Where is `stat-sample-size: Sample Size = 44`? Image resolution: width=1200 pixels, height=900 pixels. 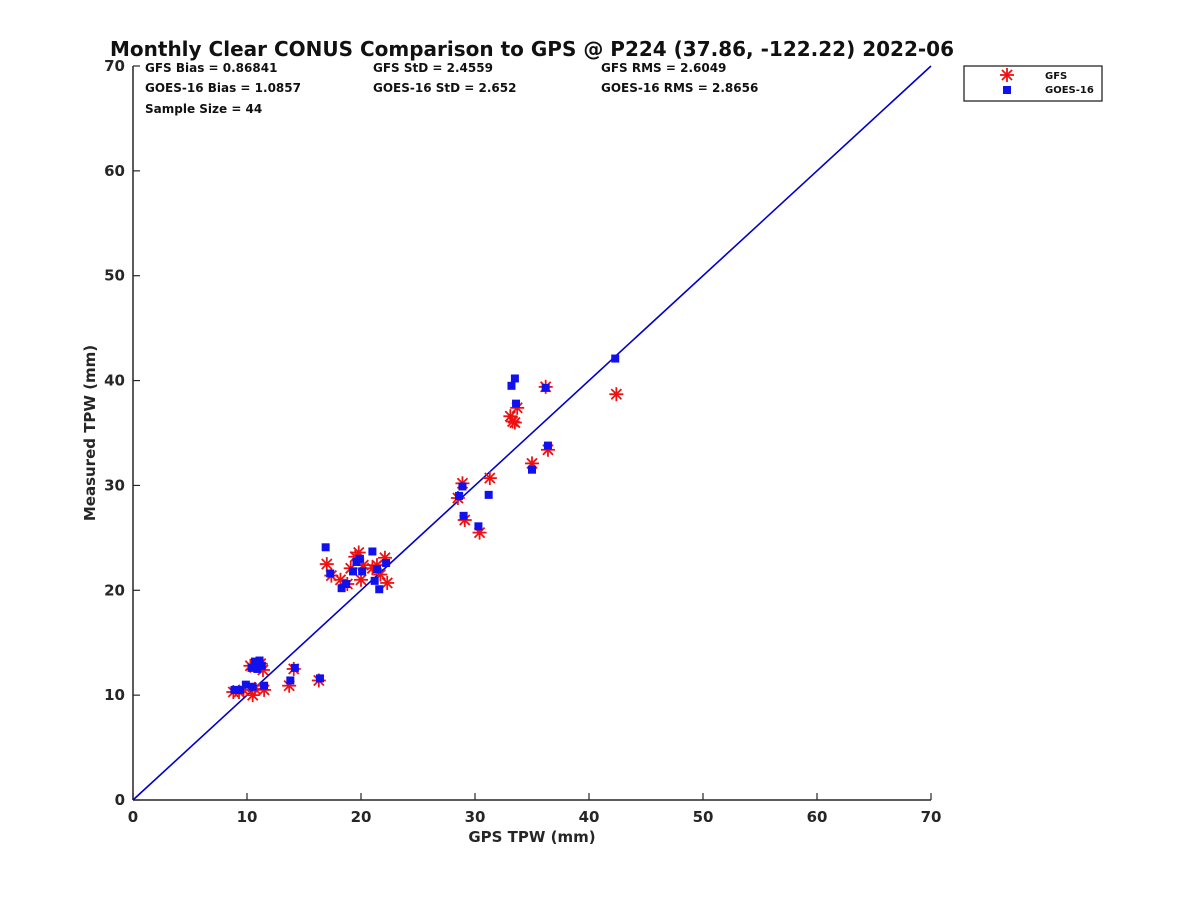 stat-sample-size: Sample Size = 44 is located at coordinates (203, 109).